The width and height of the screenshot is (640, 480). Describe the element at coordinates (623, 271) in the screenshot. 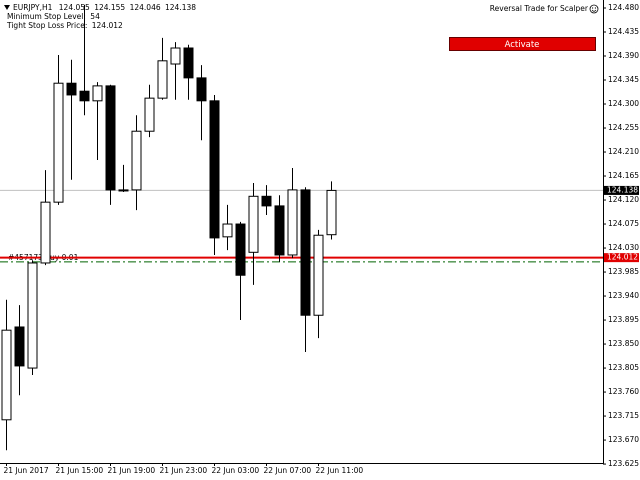

I see `y-tick-label: 123.985` at that location.